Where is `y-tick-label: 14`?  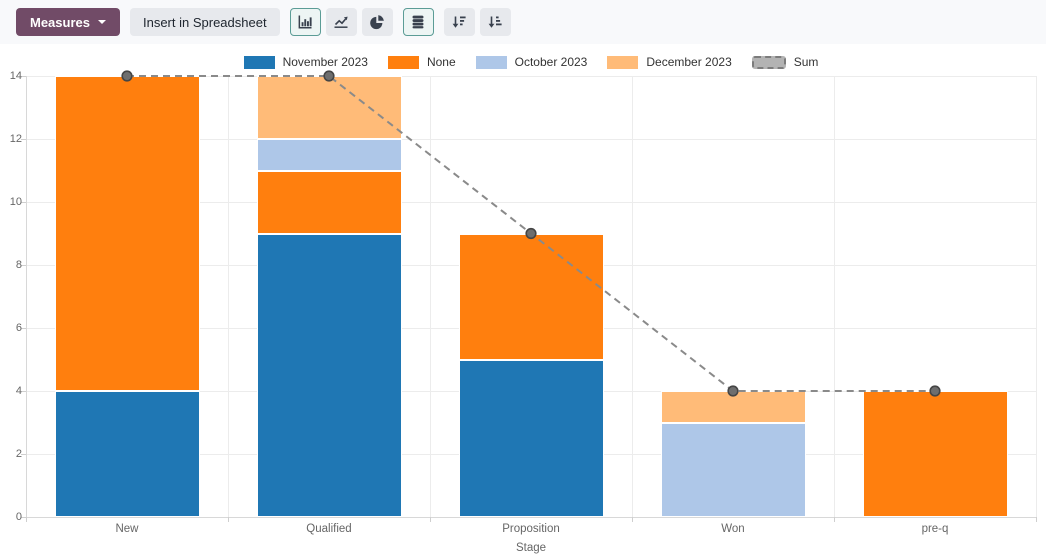 y-tick-label: 14 is located at coordinates (15, 76).